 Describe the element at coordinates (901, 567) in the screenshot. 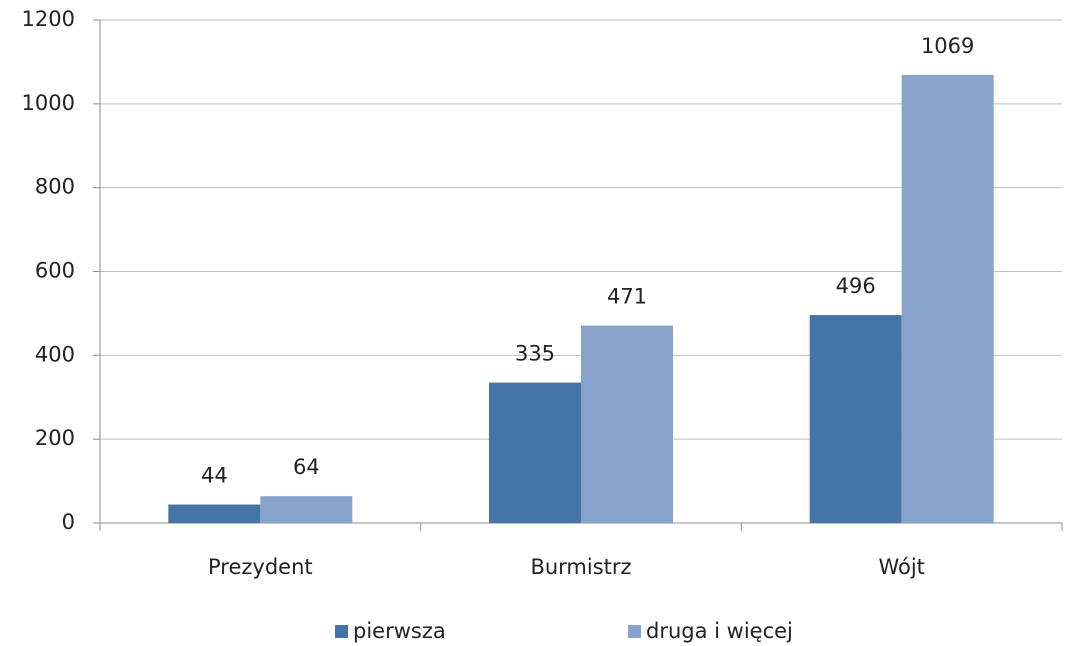

I see `x-tick-label: Wójt` at that location.